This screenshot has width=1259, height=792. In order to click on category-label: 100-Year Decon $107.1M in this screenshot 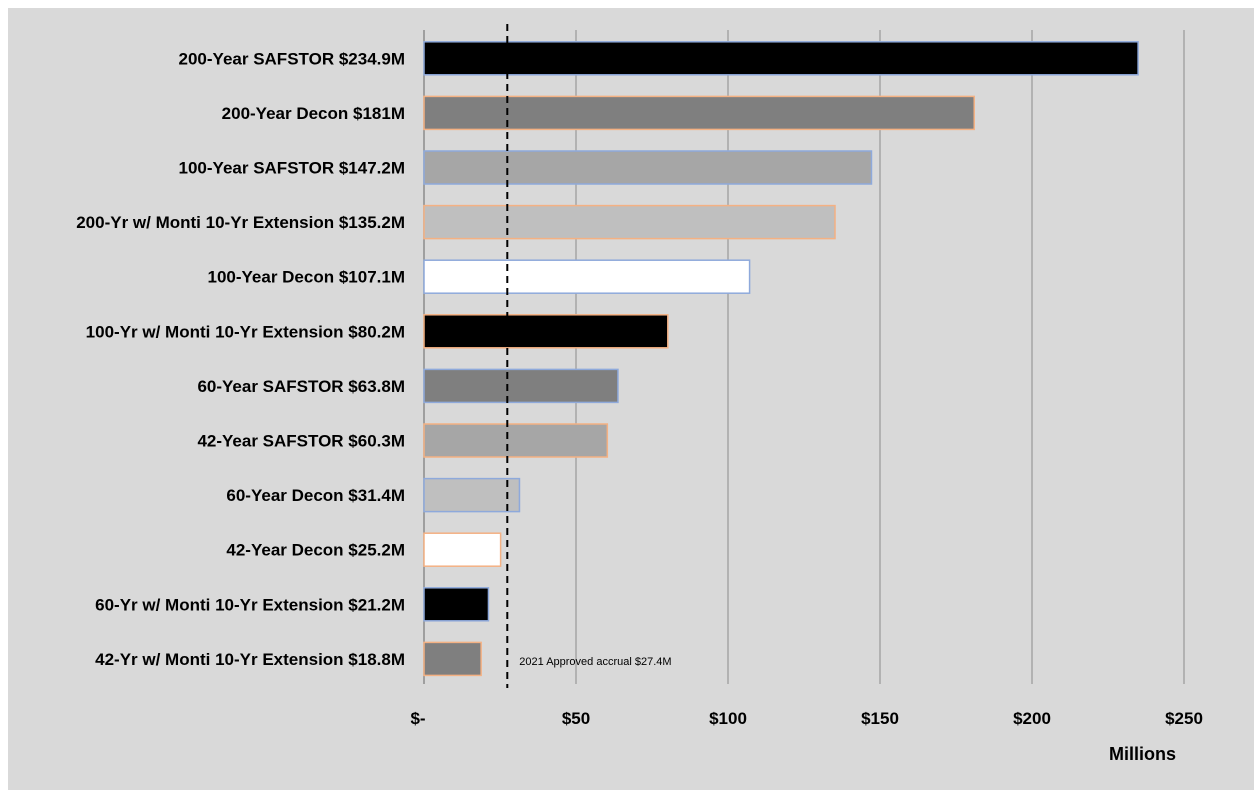, I will do `click(306, 277)`.